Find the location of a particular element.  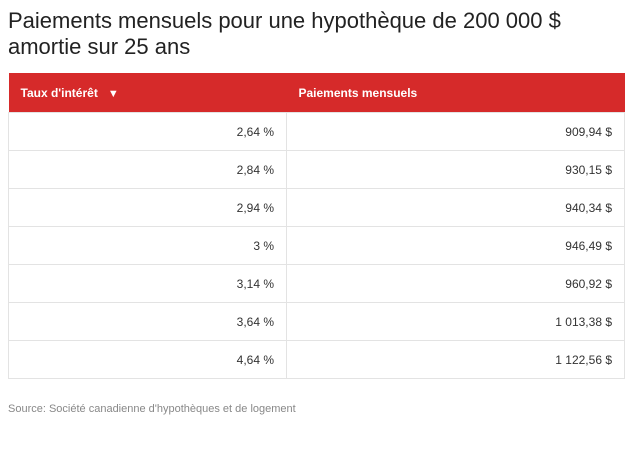

table-header: Taux d'intérêt ▼ Paiements mensuels is located at coordinates (316, 93).